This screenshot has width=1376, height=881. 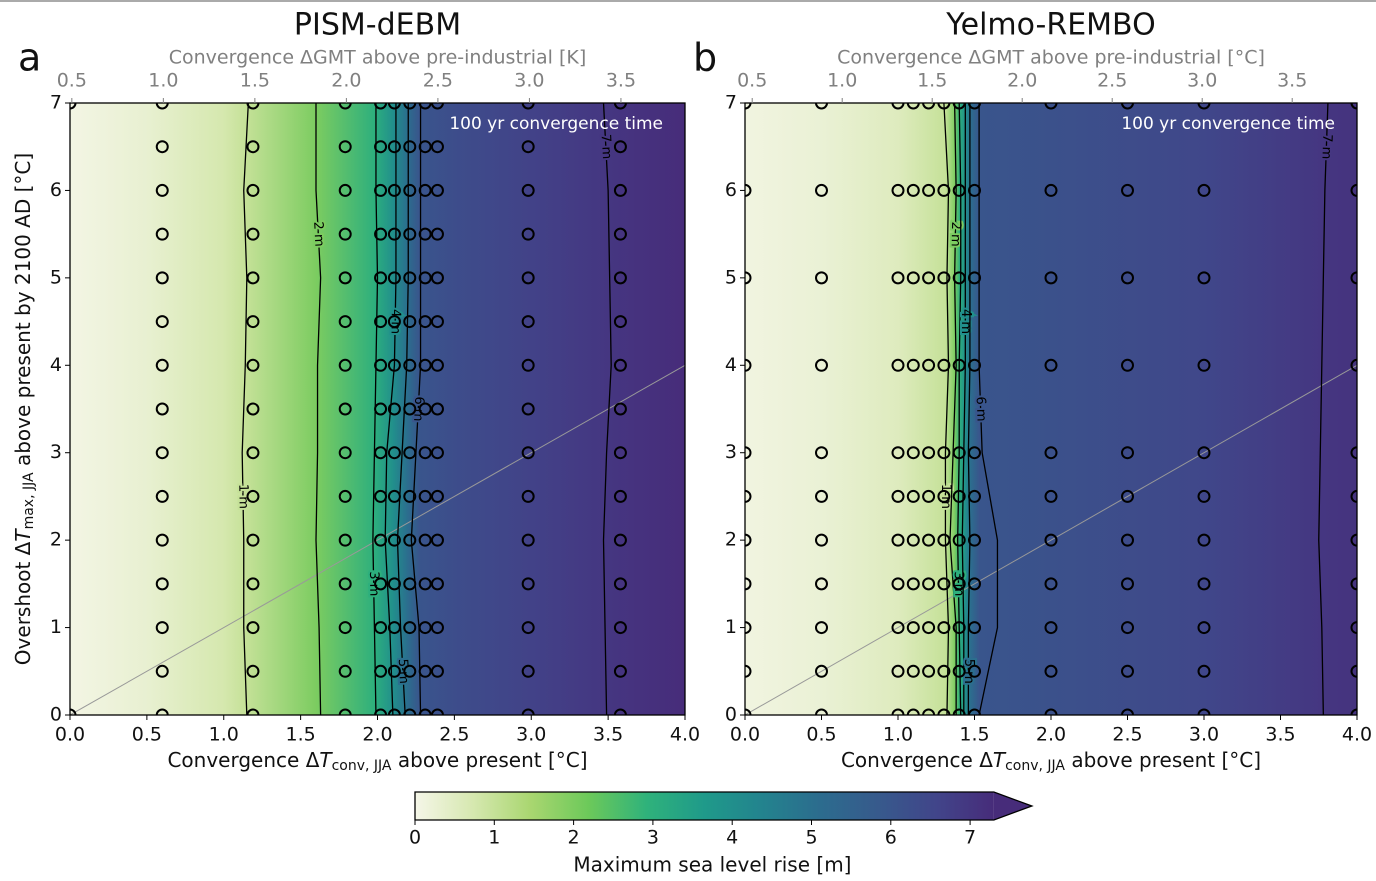 What do you see at coordinates (29, 58) in the screenshot?
I see `panel-label: a` at bounding box center [29, 58].